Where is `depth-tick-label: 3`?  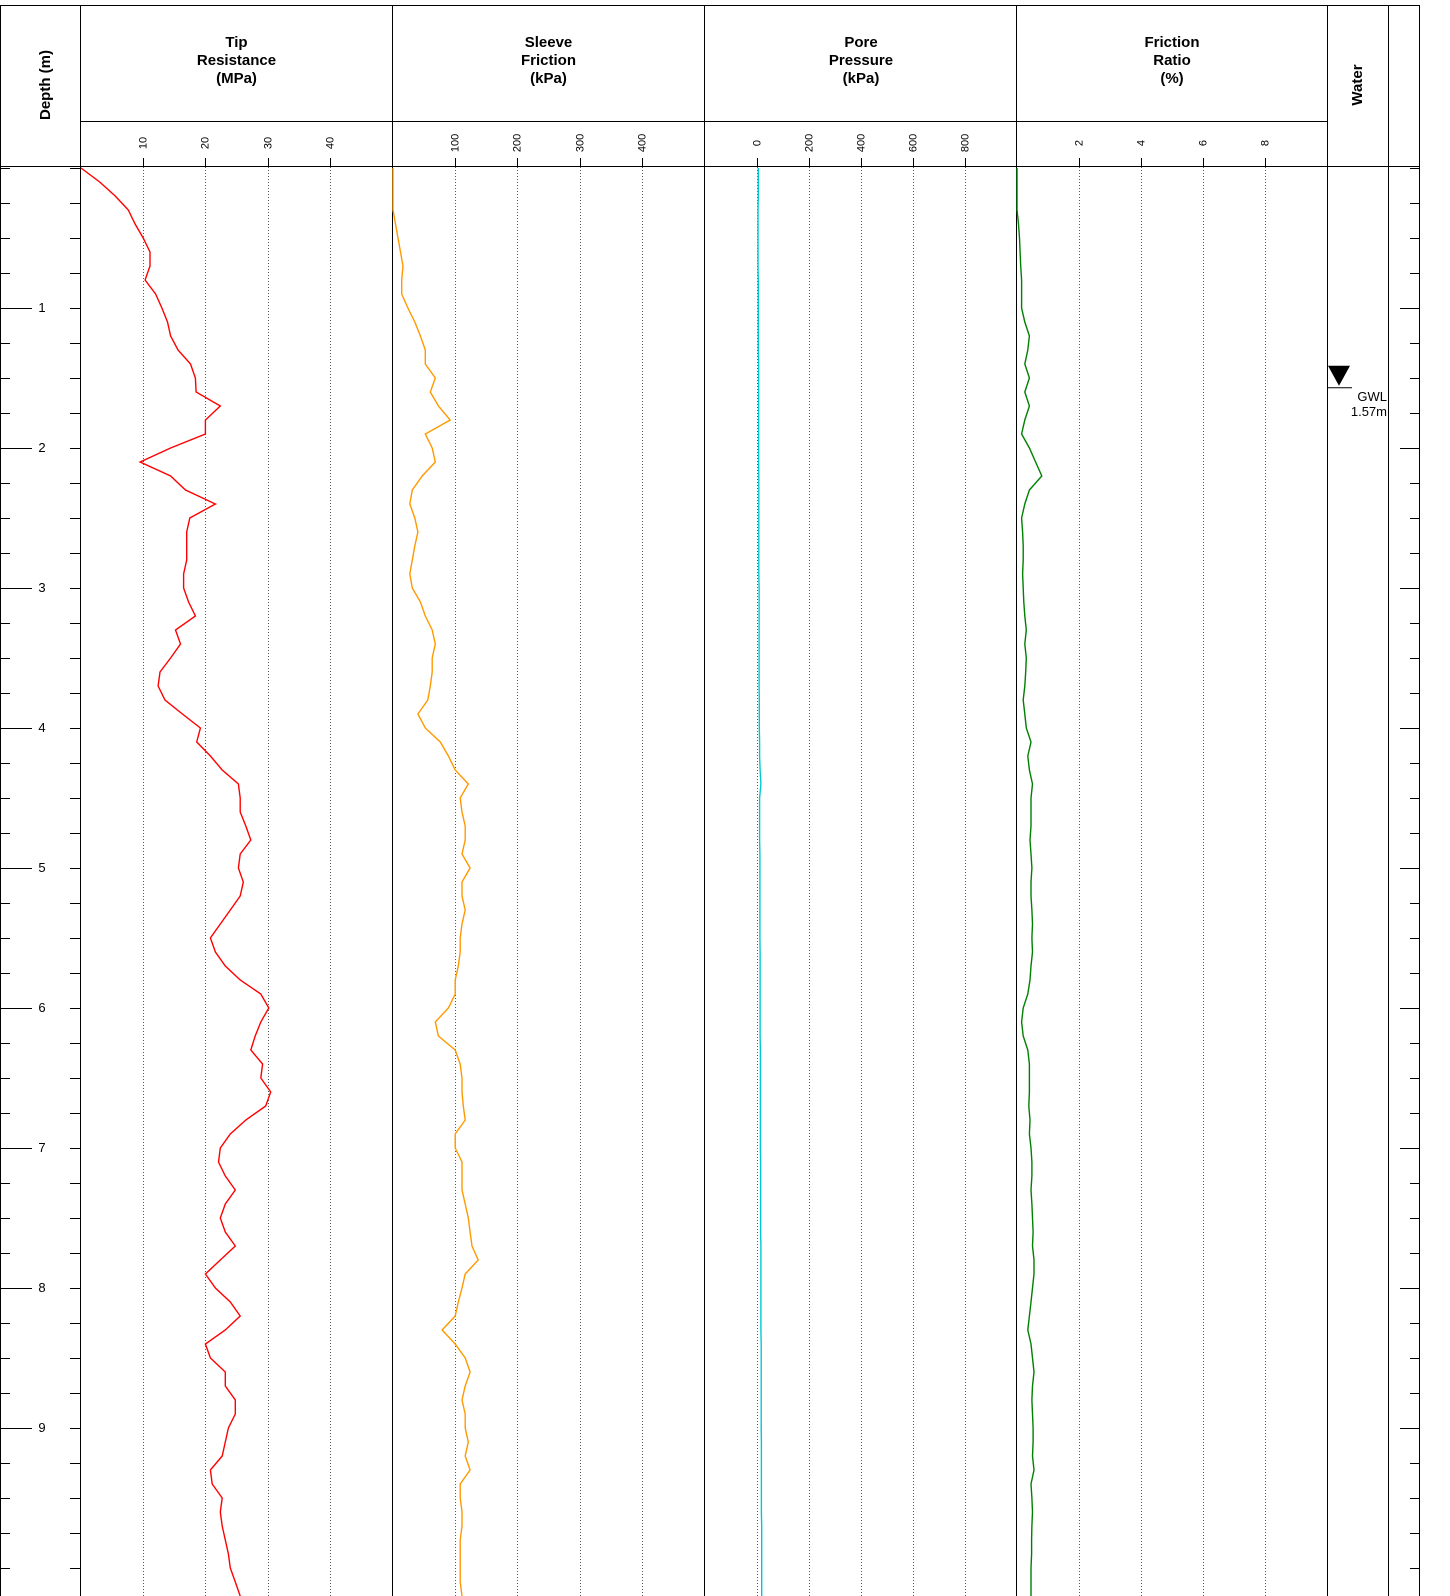 depth-tick-label: 3 is located at coordinates (41, 587).